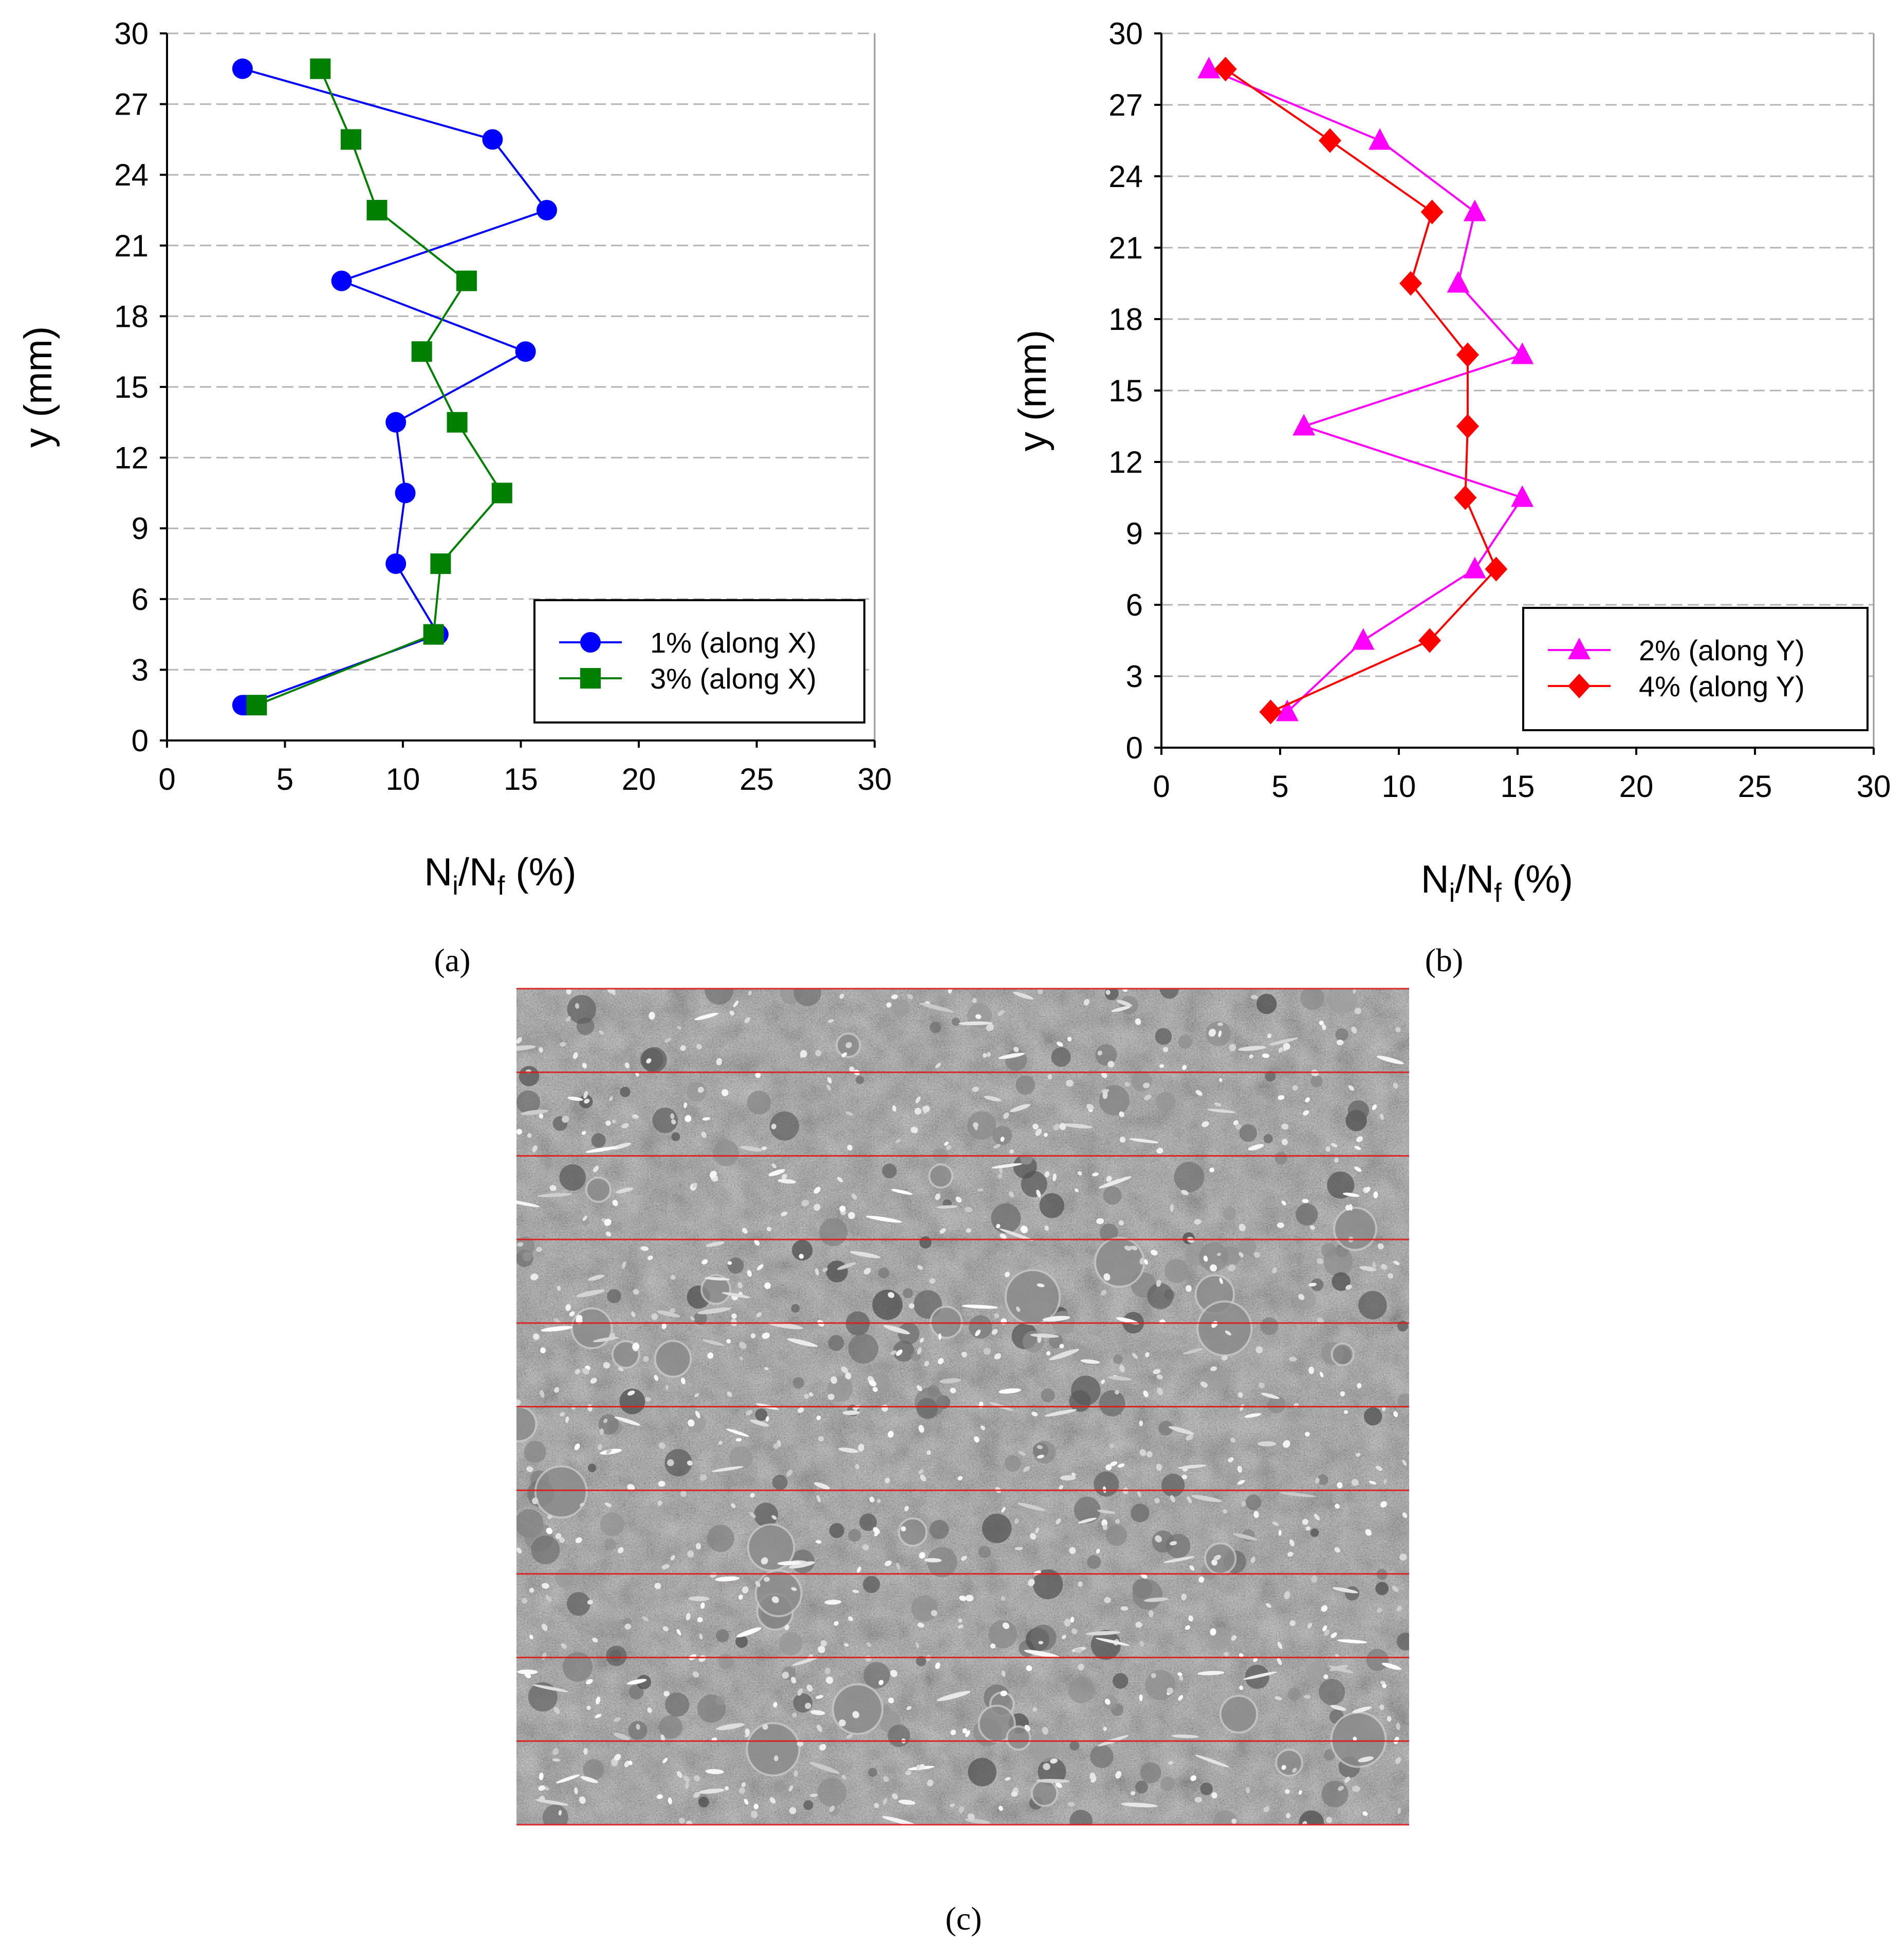 The image size is (1904, 1947). Describe the element at coordinates (1134, 748) in the screenshot. I see `chart-b-ytick-label: 0` at that location.